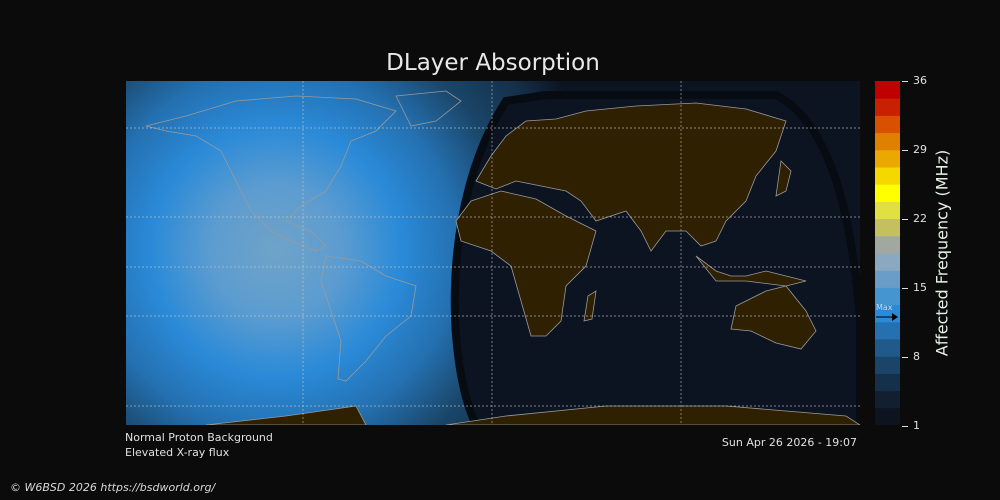  What do you see at coordinates (789, 442) in the screenshot?
I see `timestamp: Sun Apr 26 2026 - 19:07` at bounding box center [789, 442].